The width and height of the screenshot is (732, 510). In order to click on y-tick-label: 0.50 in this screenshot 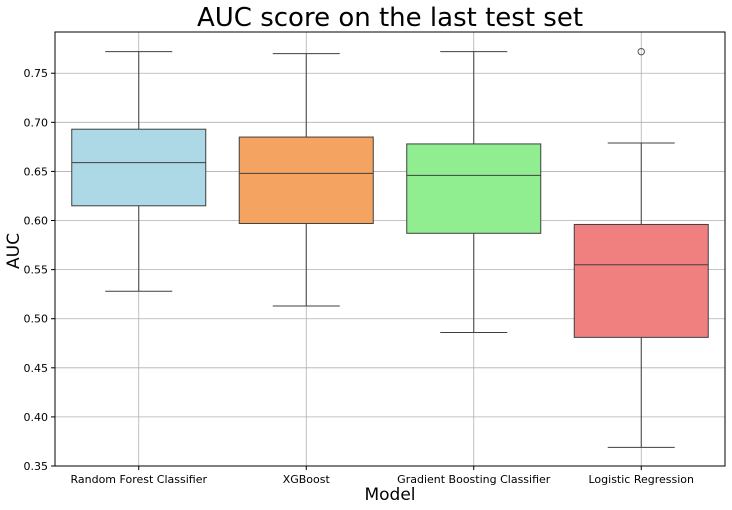, I will do `click(36, 319)`.